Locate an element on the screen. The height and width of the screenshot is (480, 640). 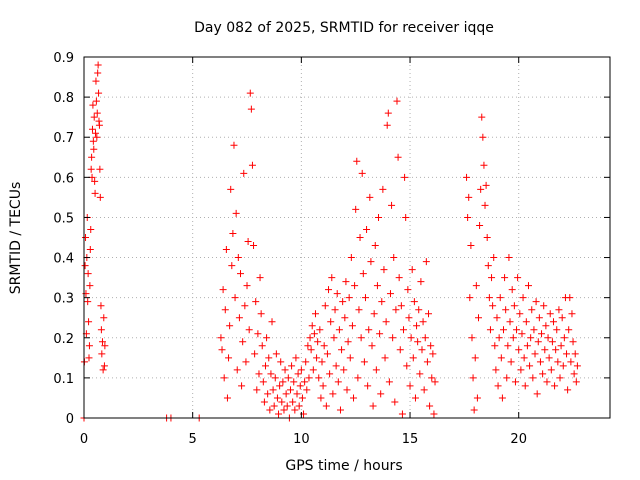
y-tick-label: 0.8 is located at coordinates (63, 98).